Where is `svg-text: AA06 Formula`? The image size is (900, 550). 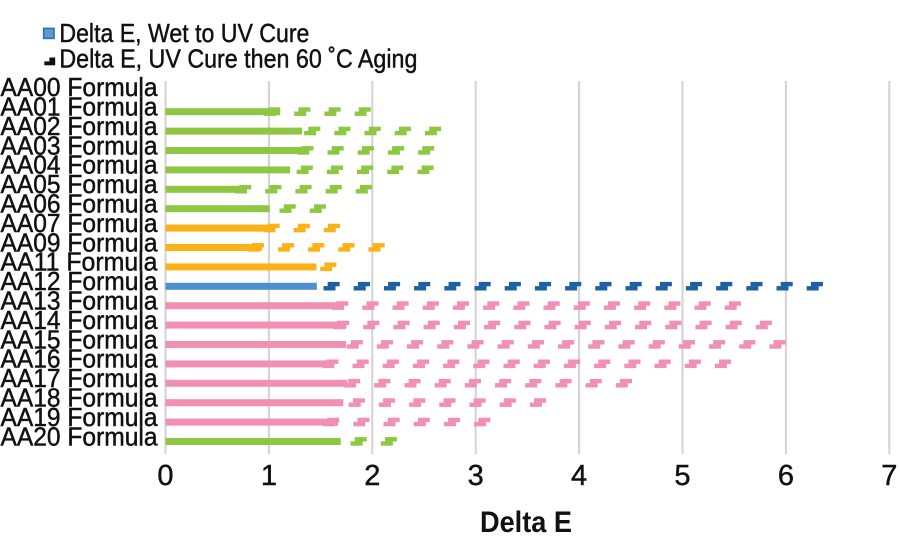 svg-text: AA06 Formula is located at coordinates (80, 204).